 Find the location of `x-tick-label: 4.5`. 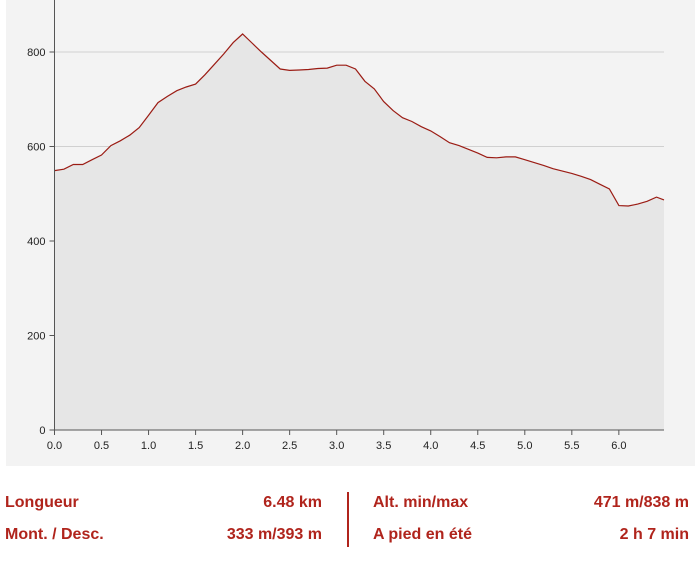

x-tick-label: 4.5 is located at coordinates (477, 446).